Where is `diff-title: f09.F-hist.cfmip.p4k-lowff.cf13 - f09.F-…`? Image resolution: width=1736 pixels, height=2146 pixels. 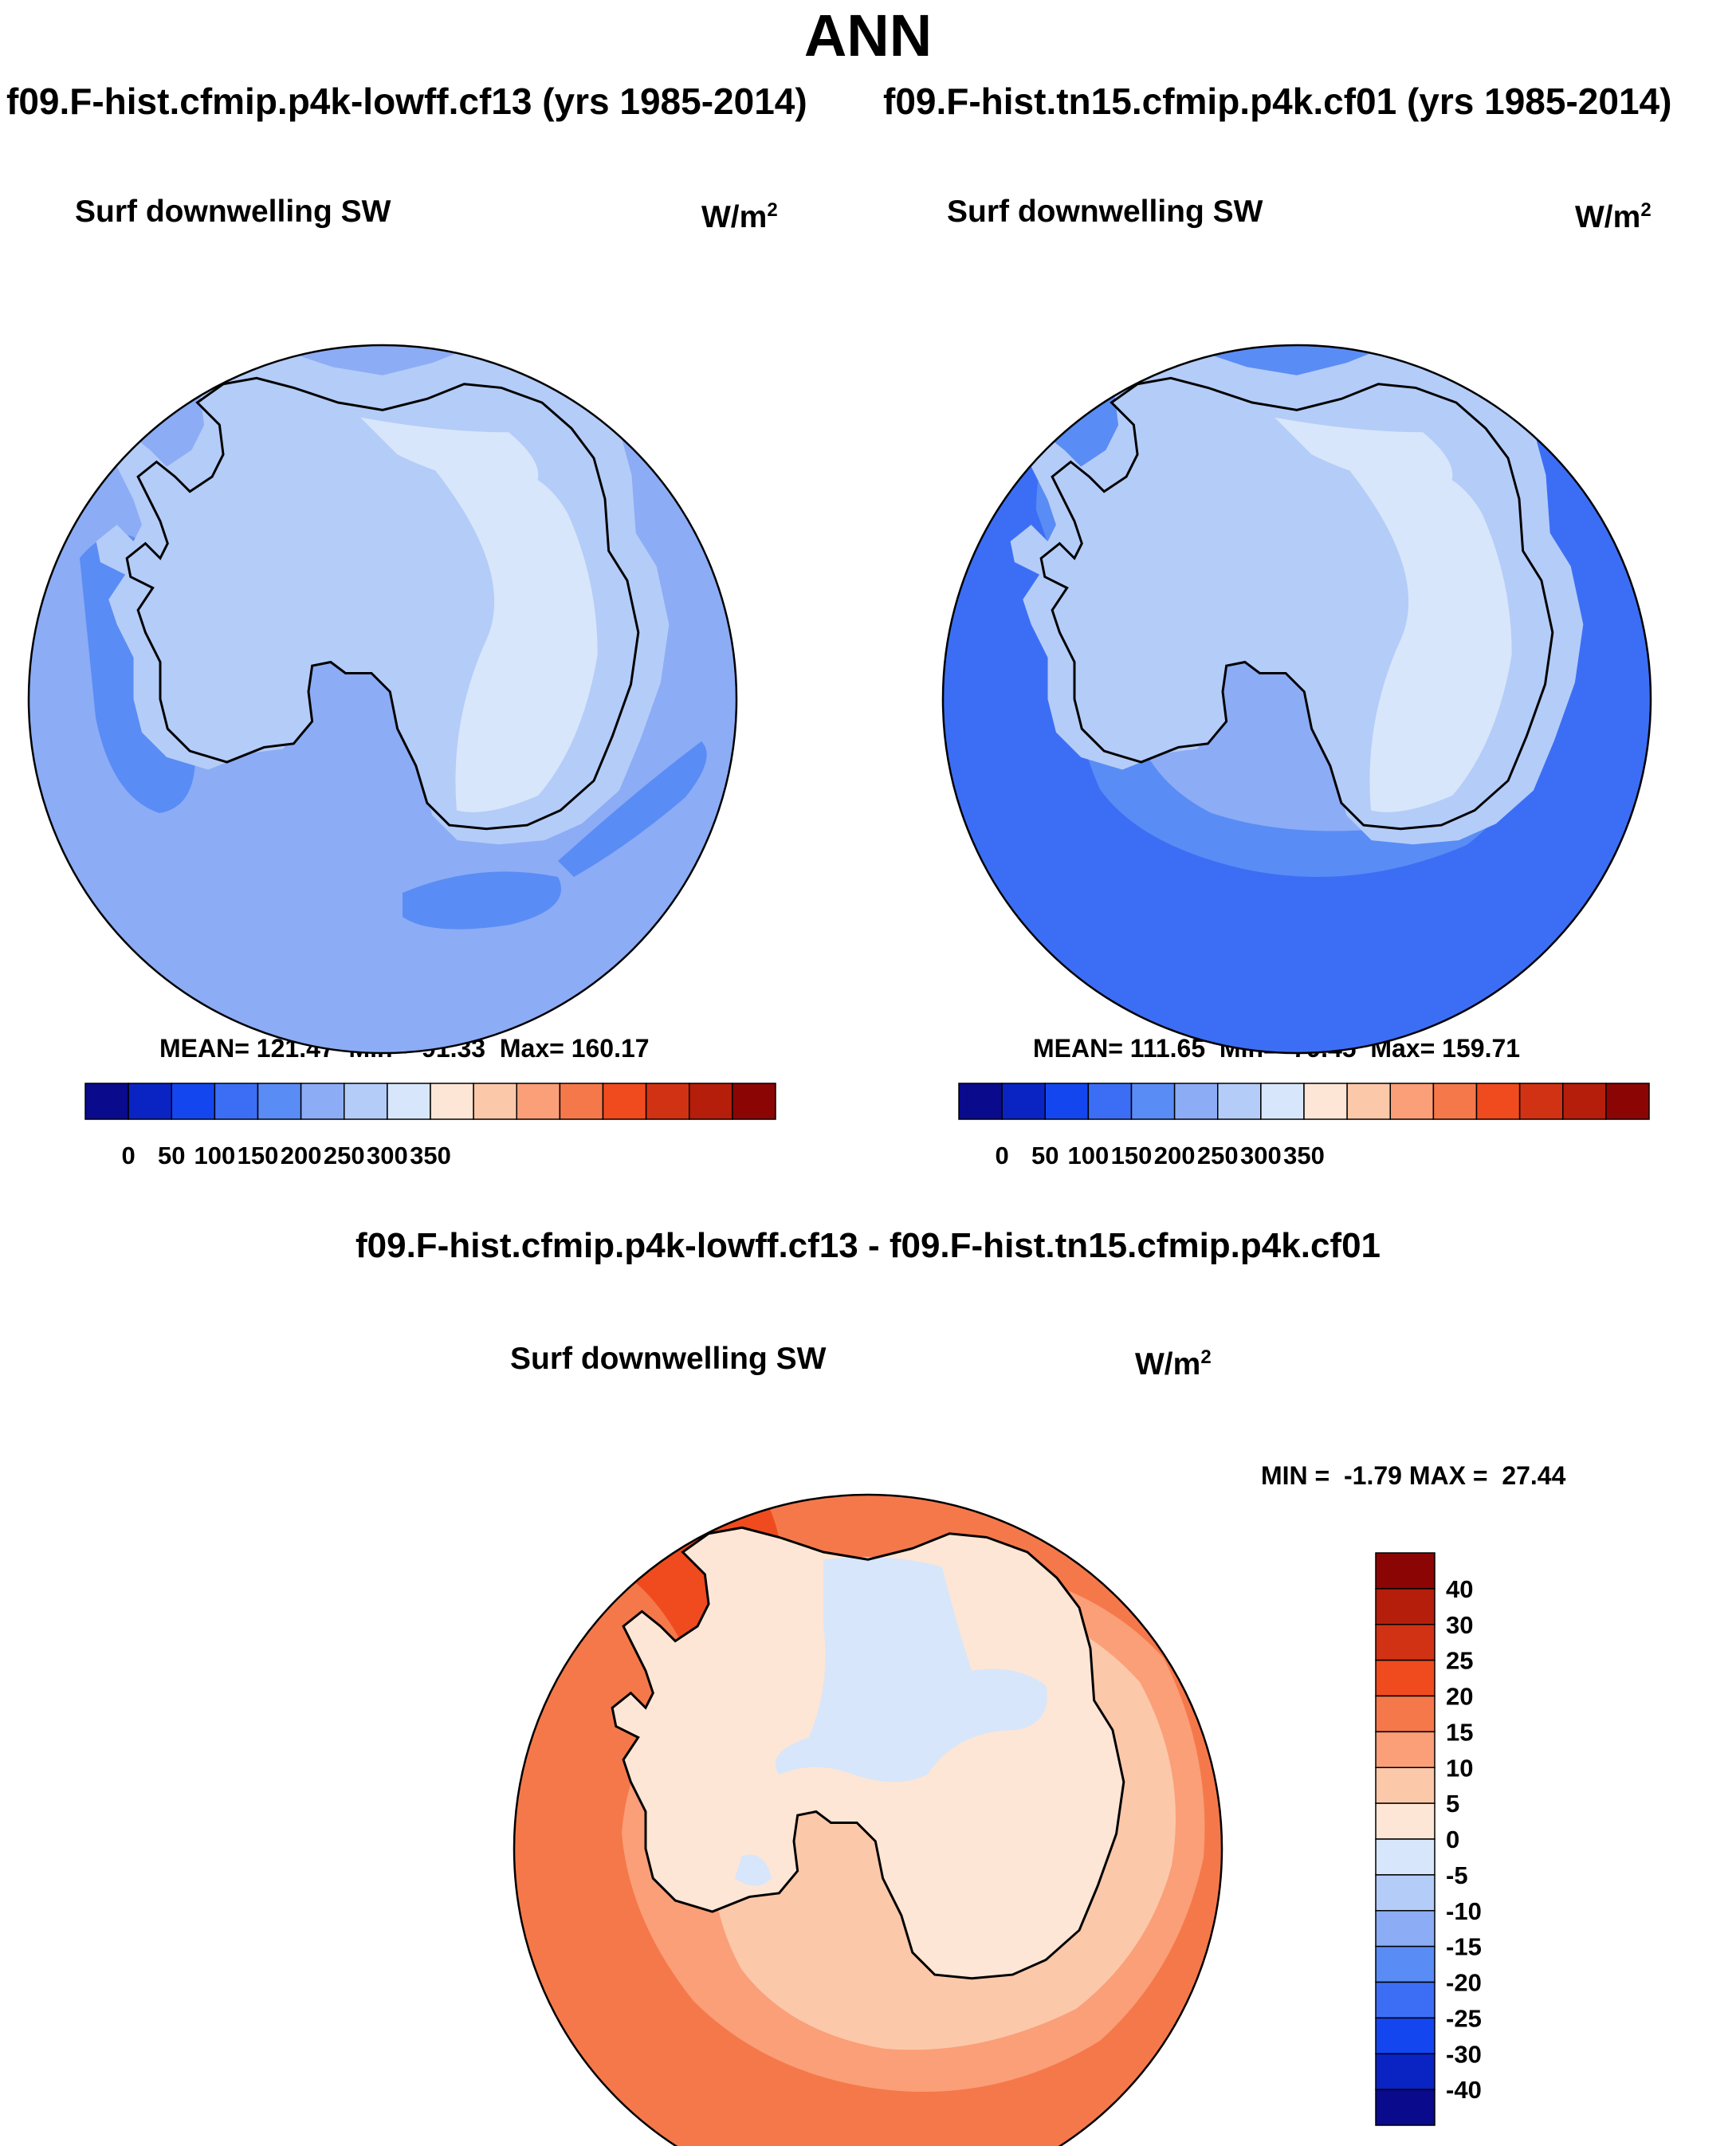
diff-title: f09.F-hist.cfmip.p4k-lowff.cf13 - f09.F-… is located at coordinates (868, 1245).